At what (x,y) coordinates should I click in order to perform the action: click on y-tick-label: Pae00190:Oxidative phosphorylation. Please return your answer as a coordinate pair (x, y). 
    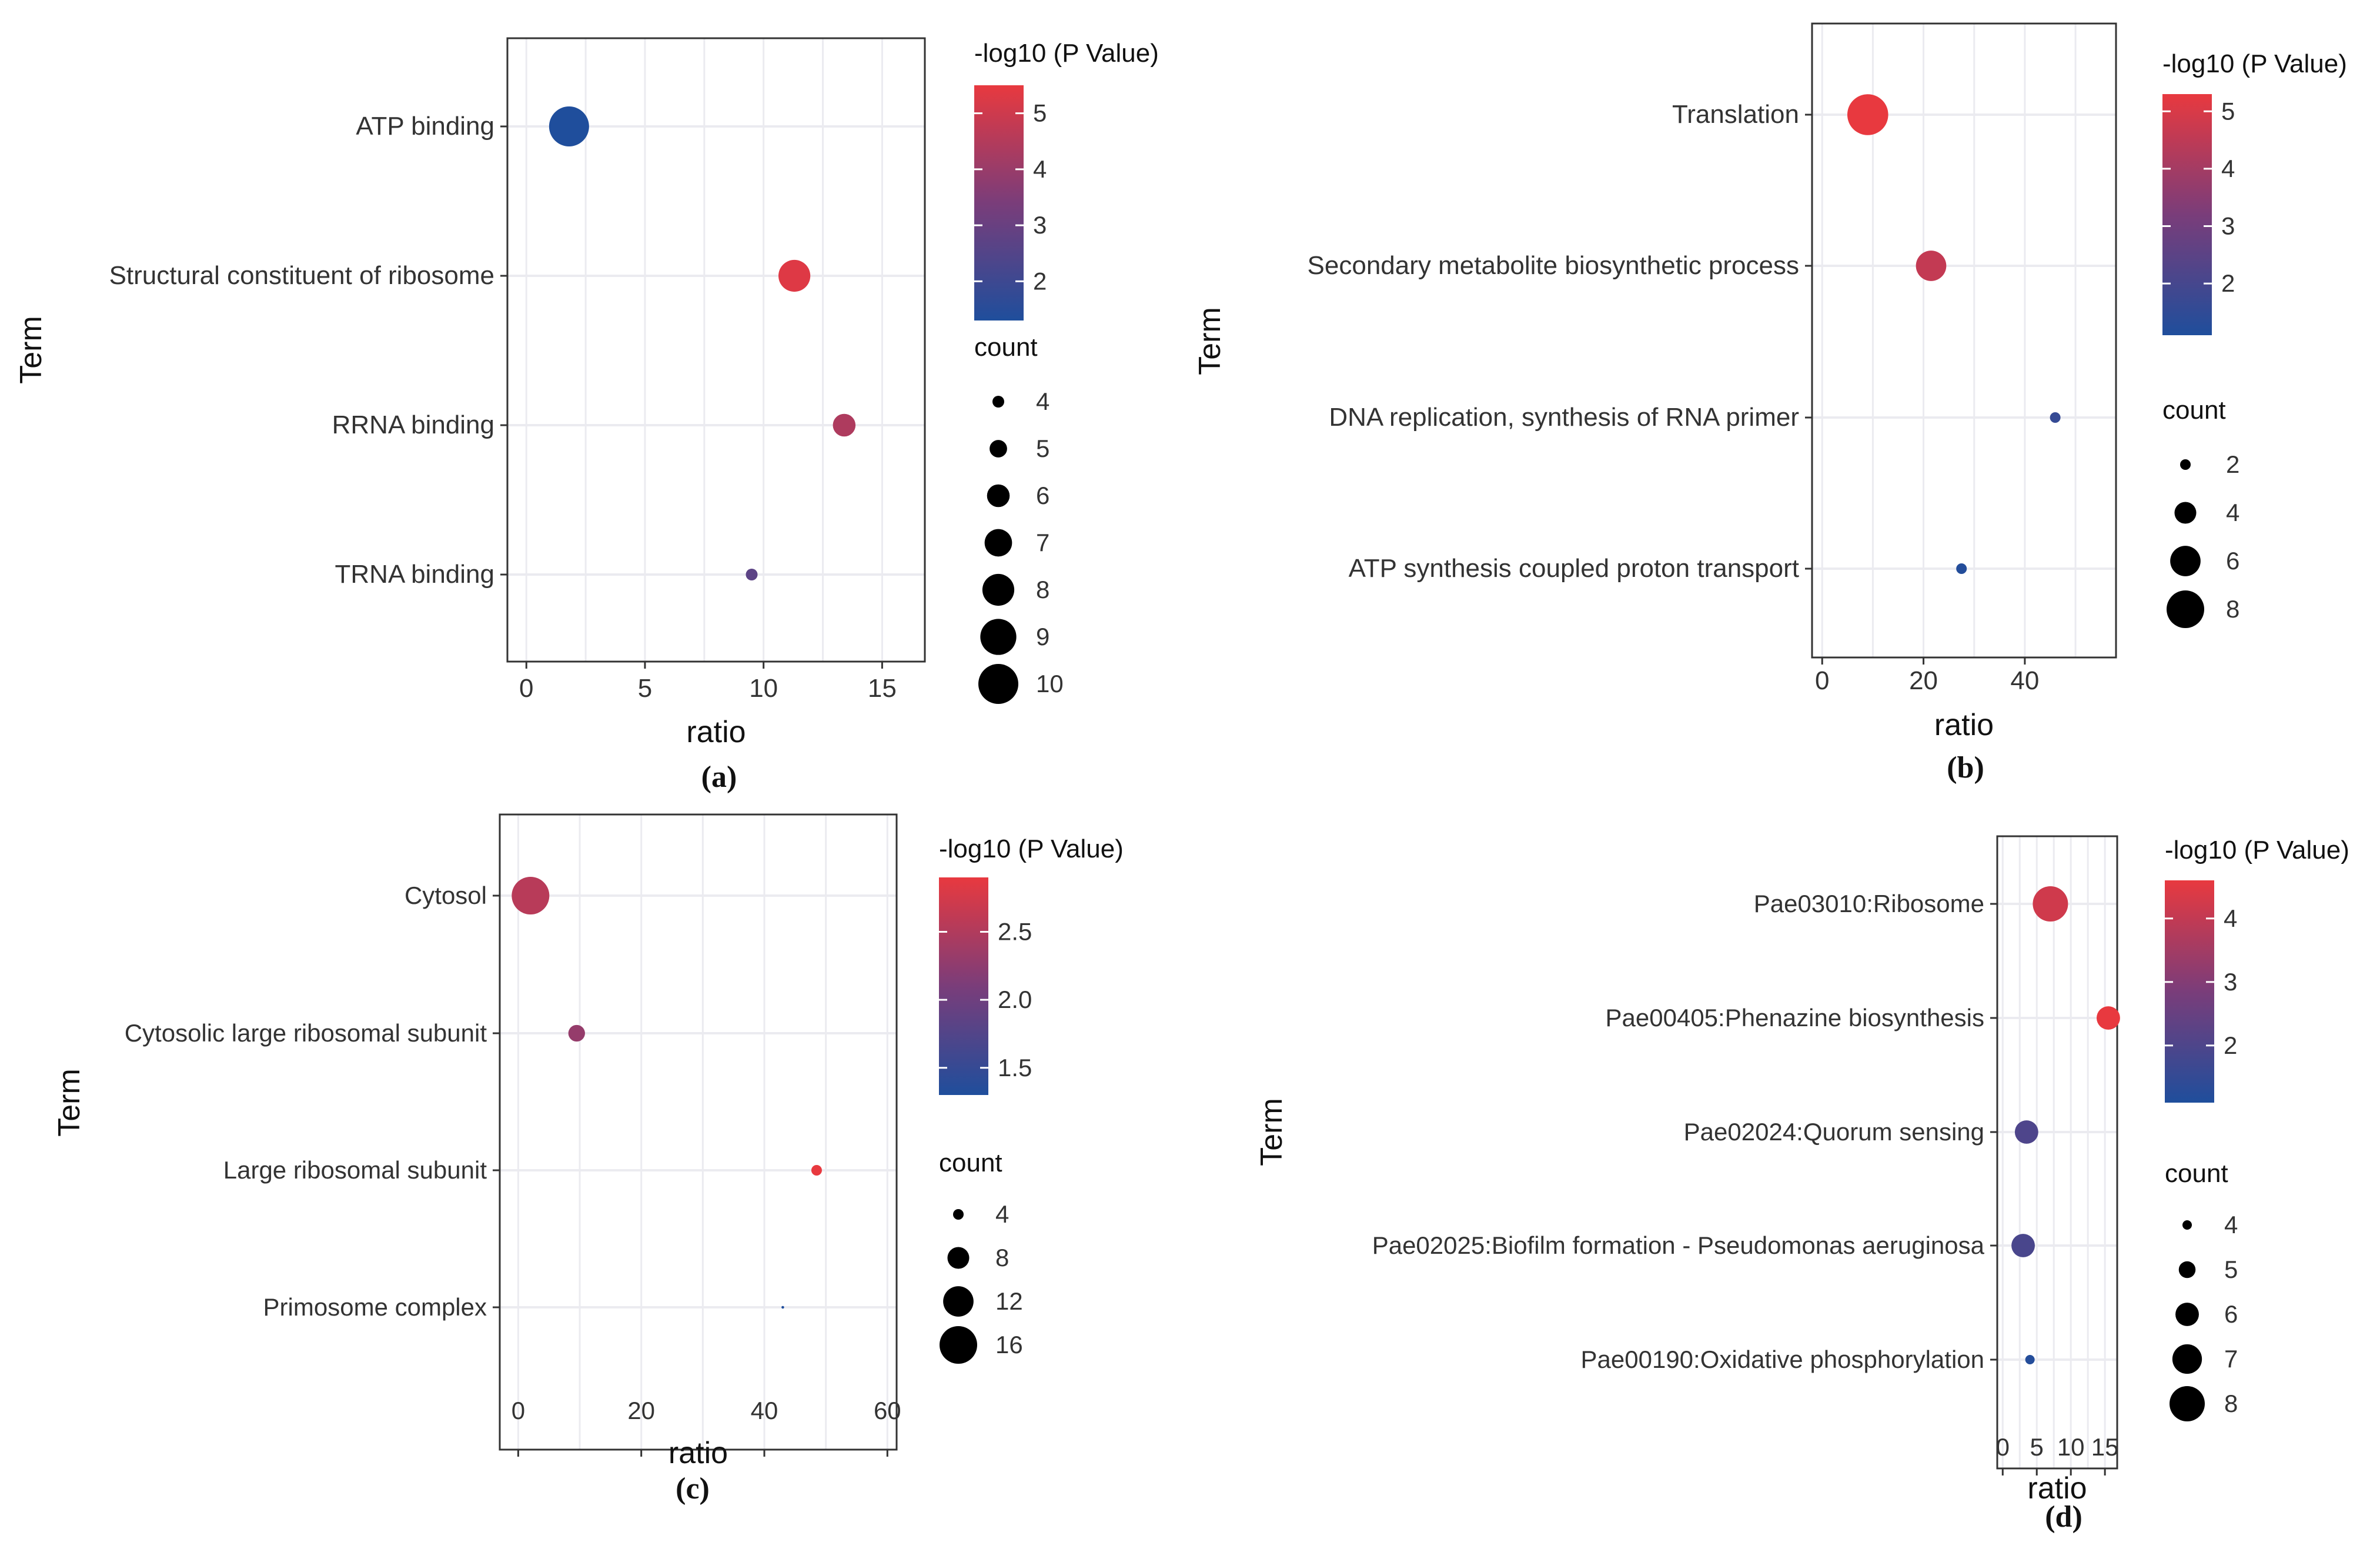
    Looking at the image, I should click on (1782, 1359).